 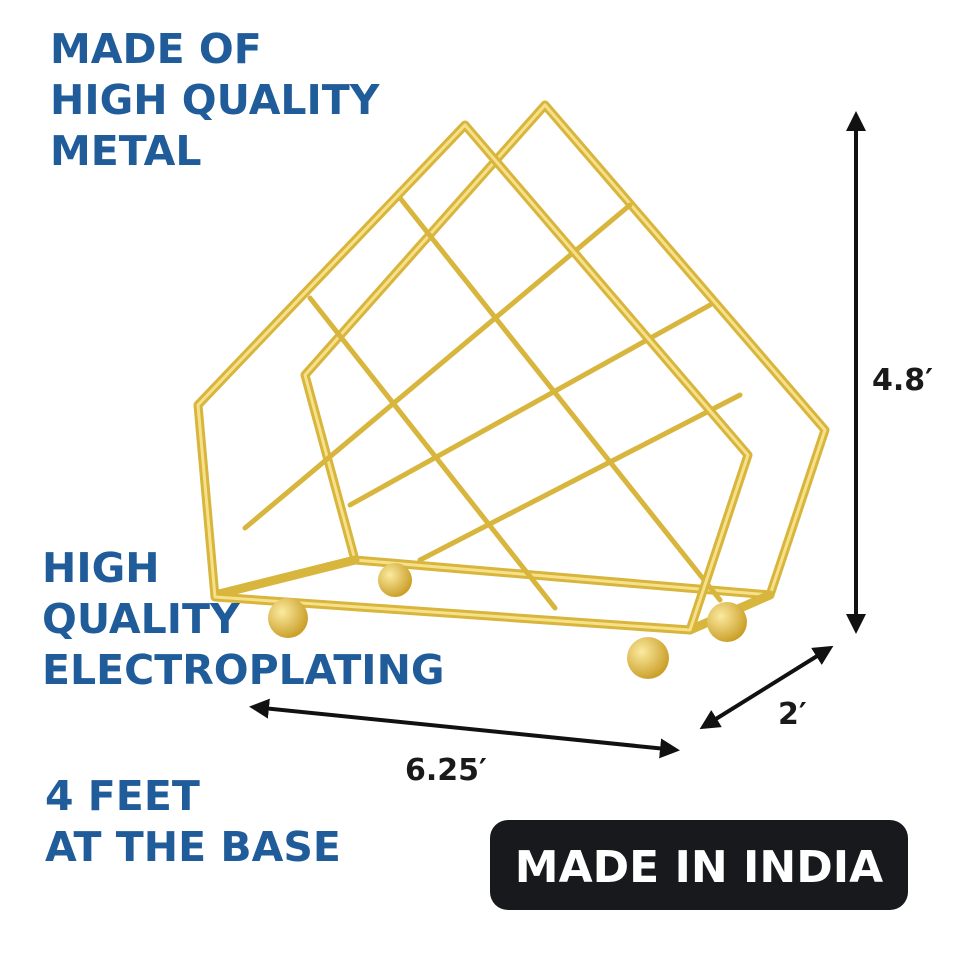 I want to click on badge-background, so click(x=699, y=865).